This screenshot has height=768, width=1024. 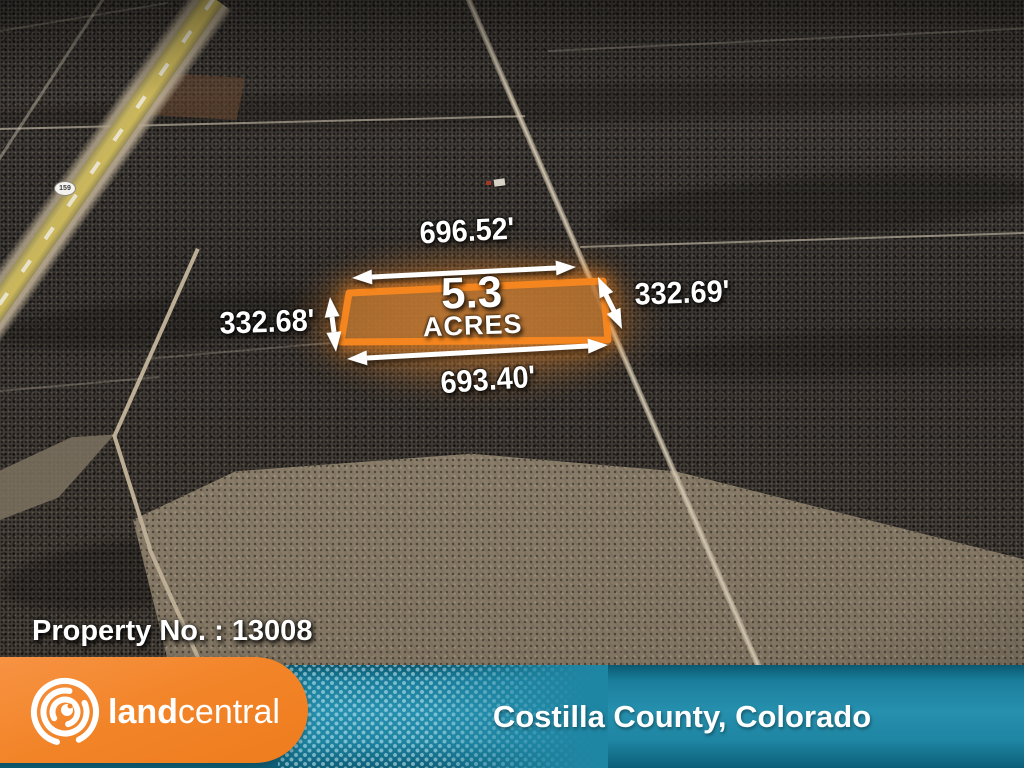 I want to click on highway-shield-number: 159, so click(x=65, y=188).